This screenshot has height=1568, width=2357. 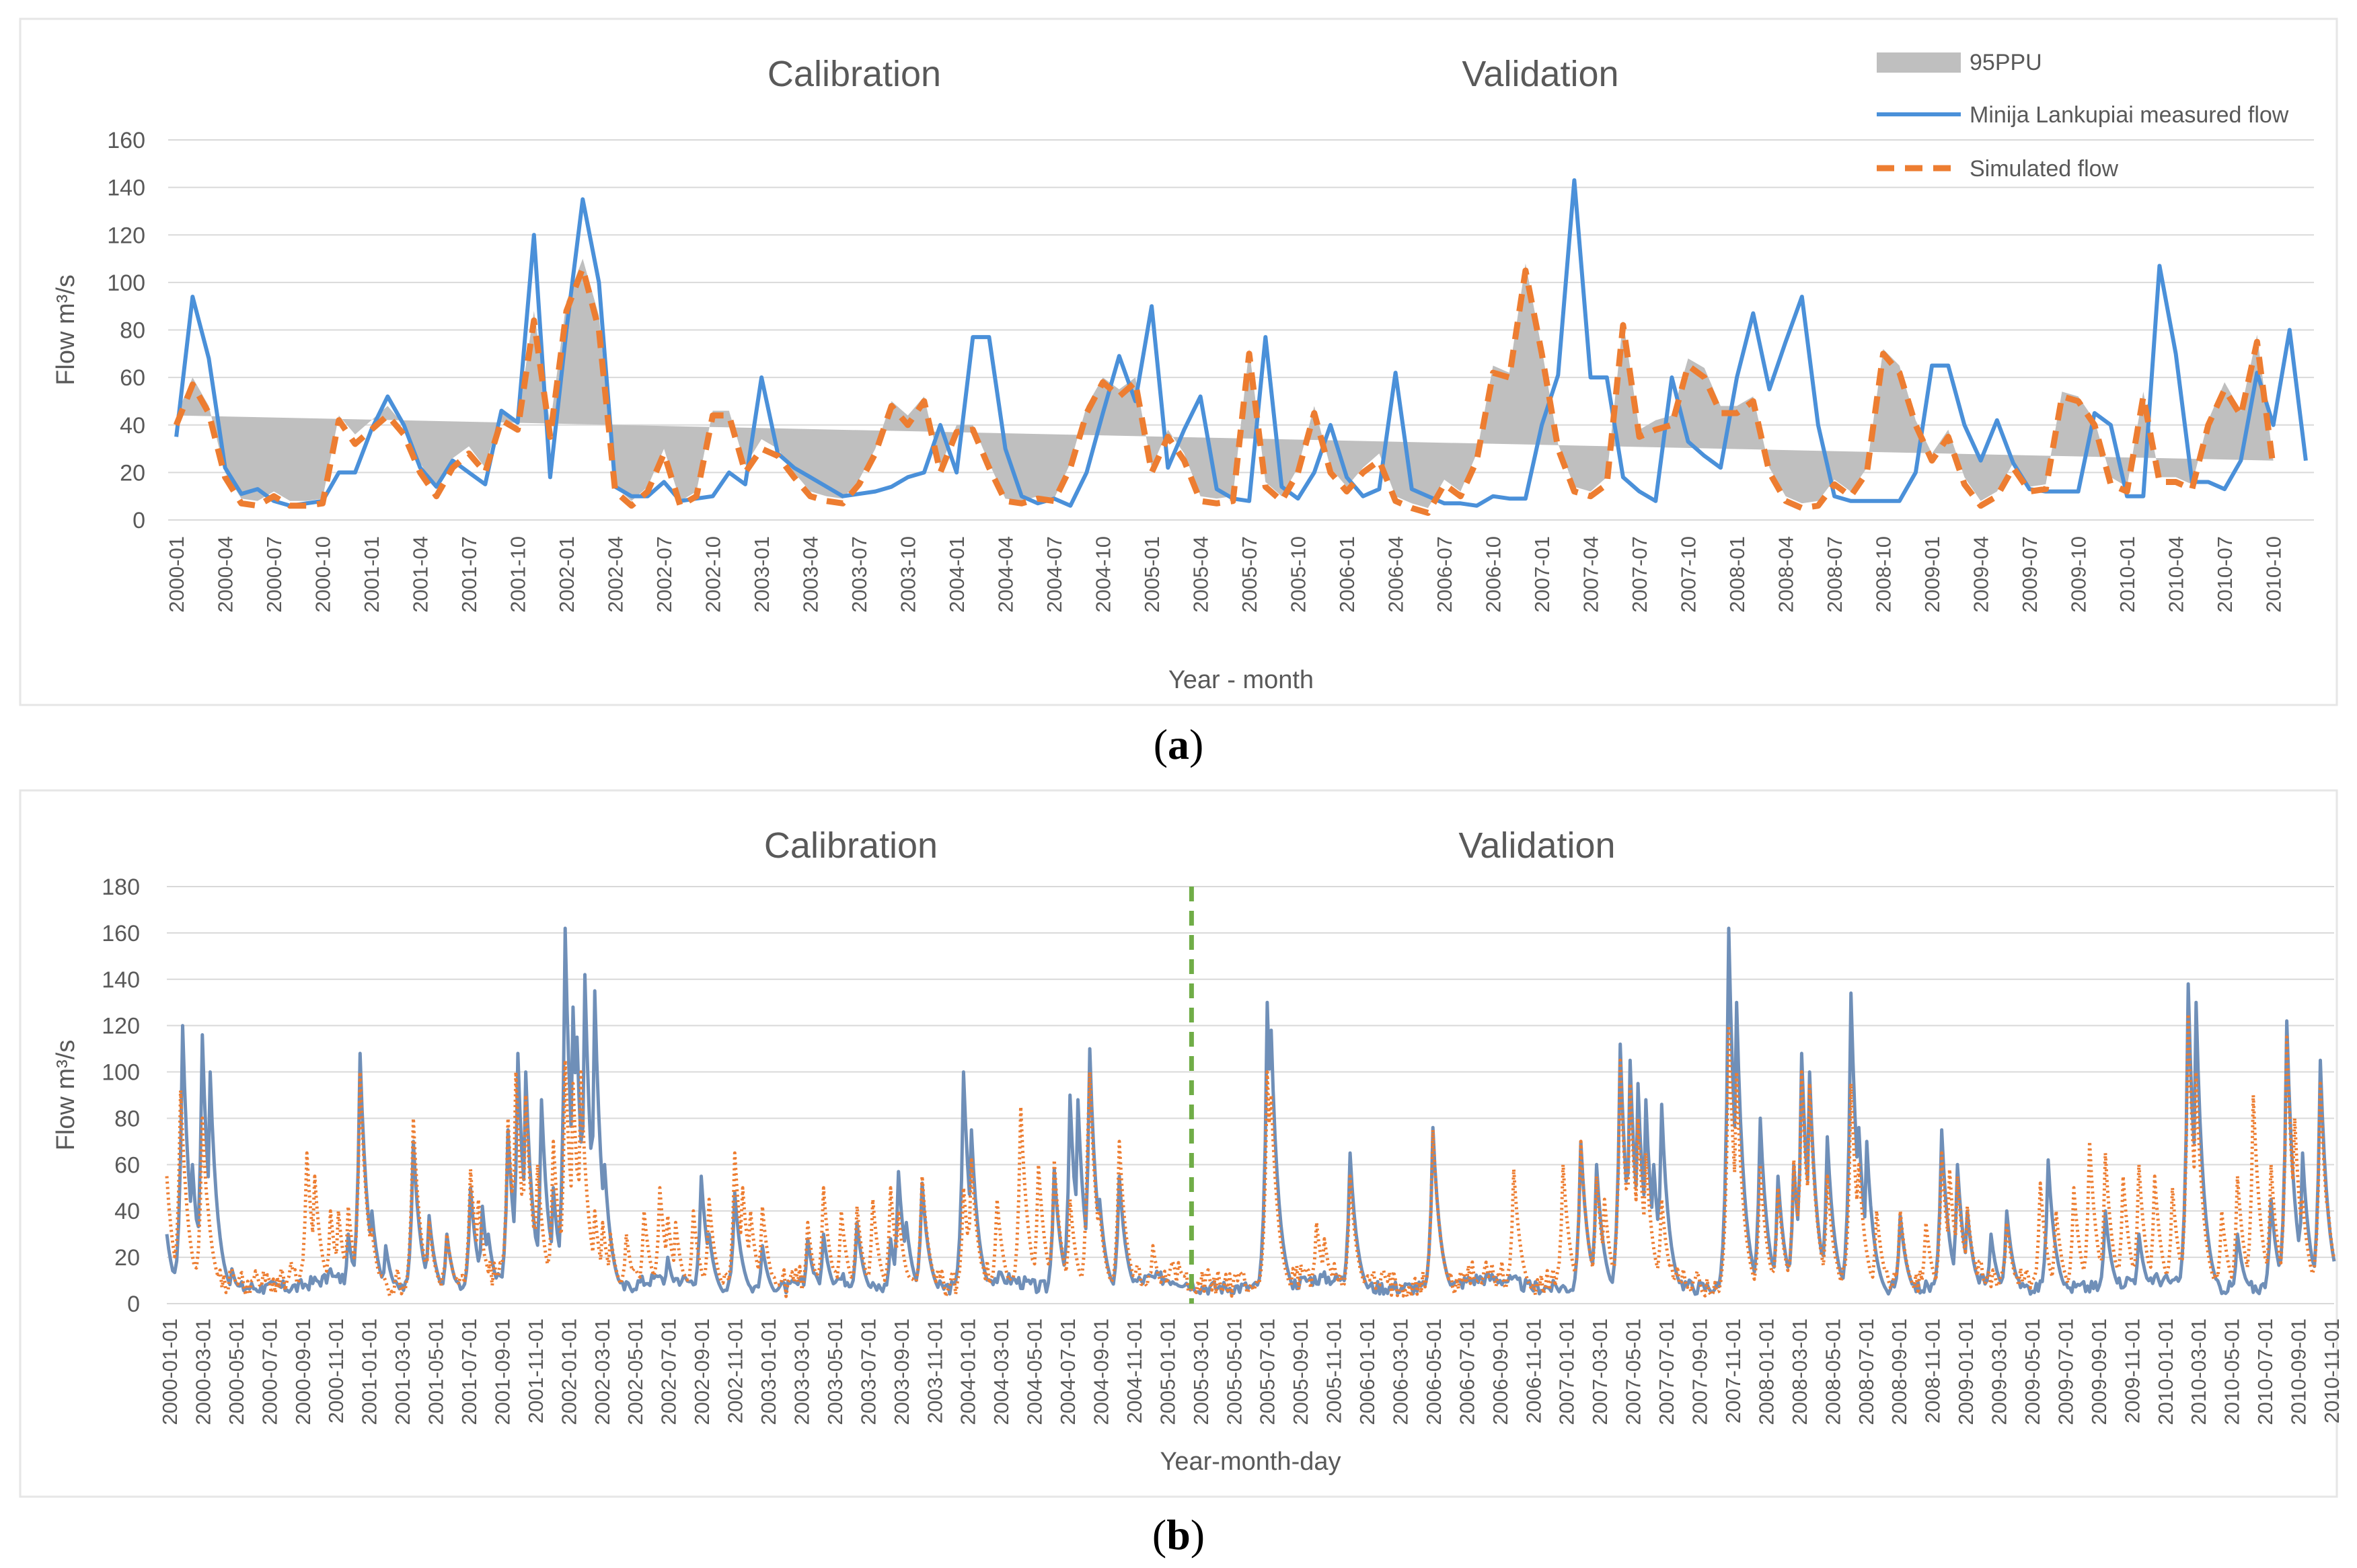 I want to click on a-xtick-label: 2001-01, so click(x=371, y=574).